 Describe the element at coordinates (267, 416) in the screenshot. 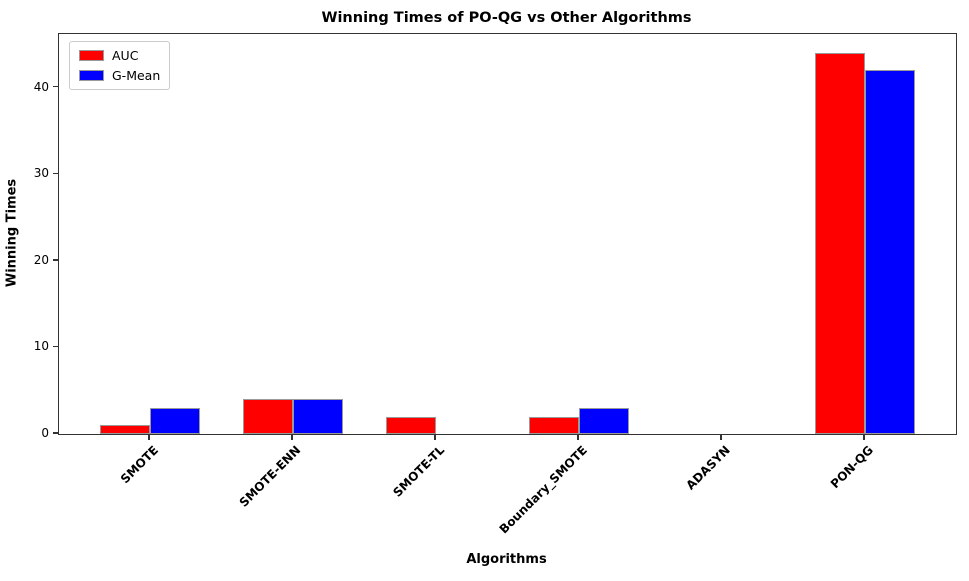

I see `bar-auc-smote-enn` at that location.